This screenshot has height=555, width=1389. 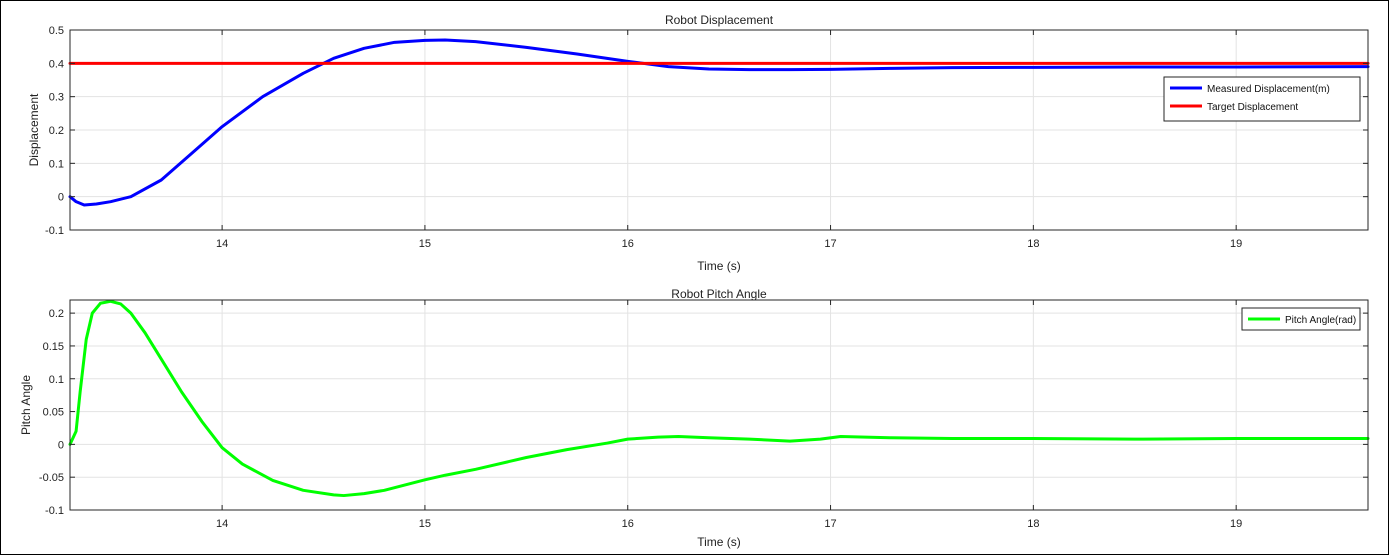 What do you see at coordinates (719, 294) in the screenshot?
I see `chart-title-1: Robot Pitch Angle` at bounding box center [719, 294].